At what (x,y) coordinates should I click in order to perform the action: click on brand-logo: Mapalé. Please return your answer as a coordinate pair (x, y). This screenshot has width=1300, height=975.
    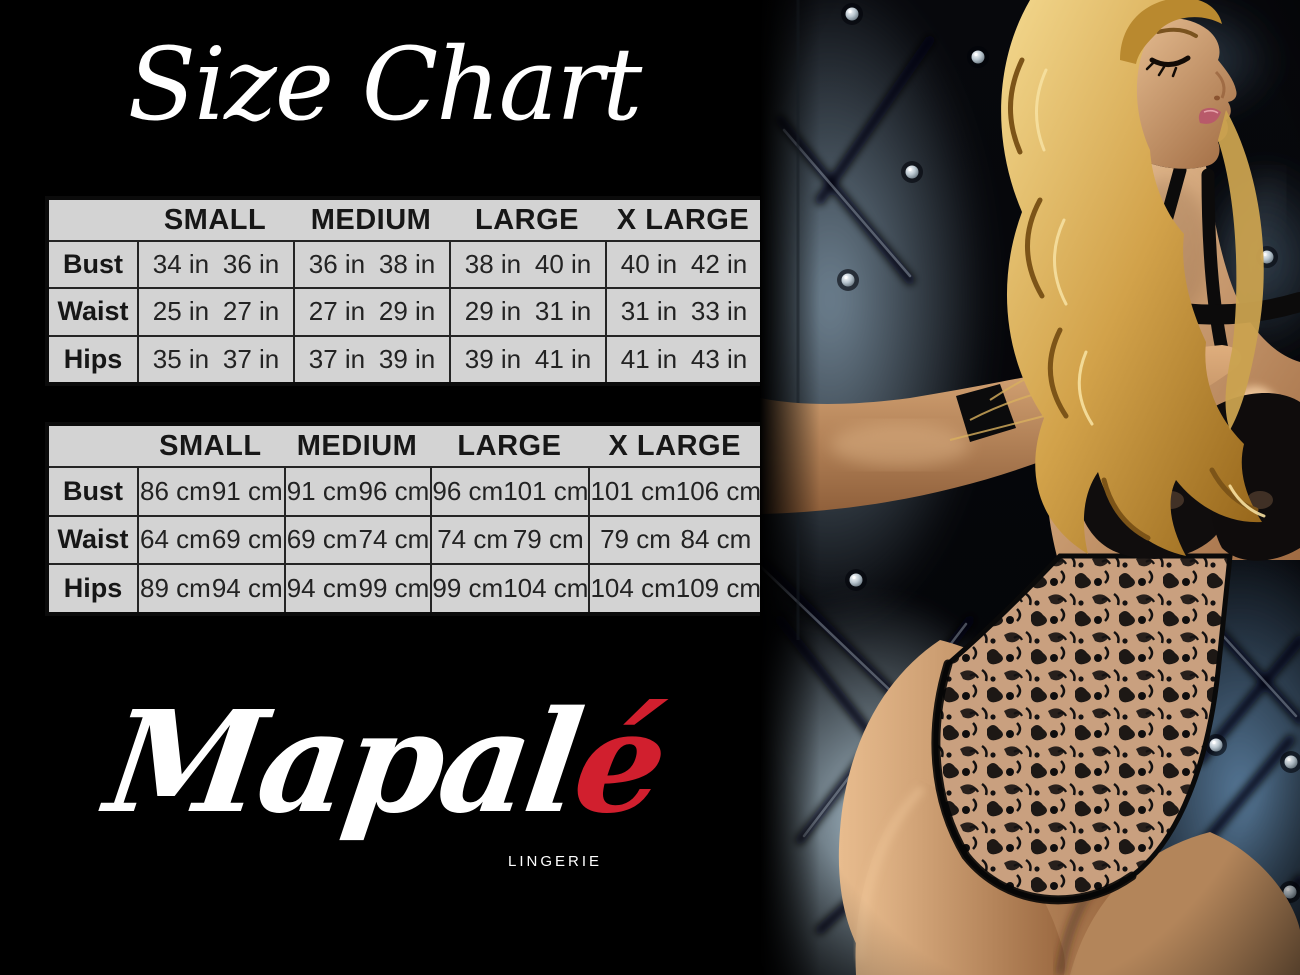
    Looking at the image, I should click on (385, 763).